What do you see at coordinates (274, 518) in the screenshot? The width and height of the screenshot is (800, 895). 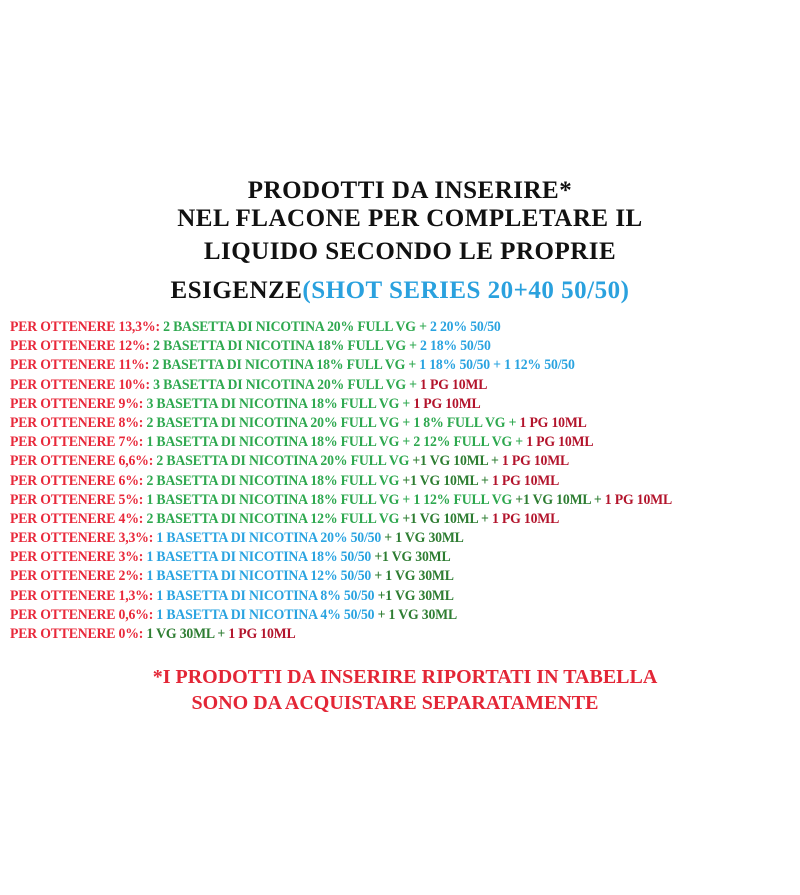 I see `row-segment-full-vg: 2 basetta di nicotina 12% full VG` at bounding box center [274, 518].